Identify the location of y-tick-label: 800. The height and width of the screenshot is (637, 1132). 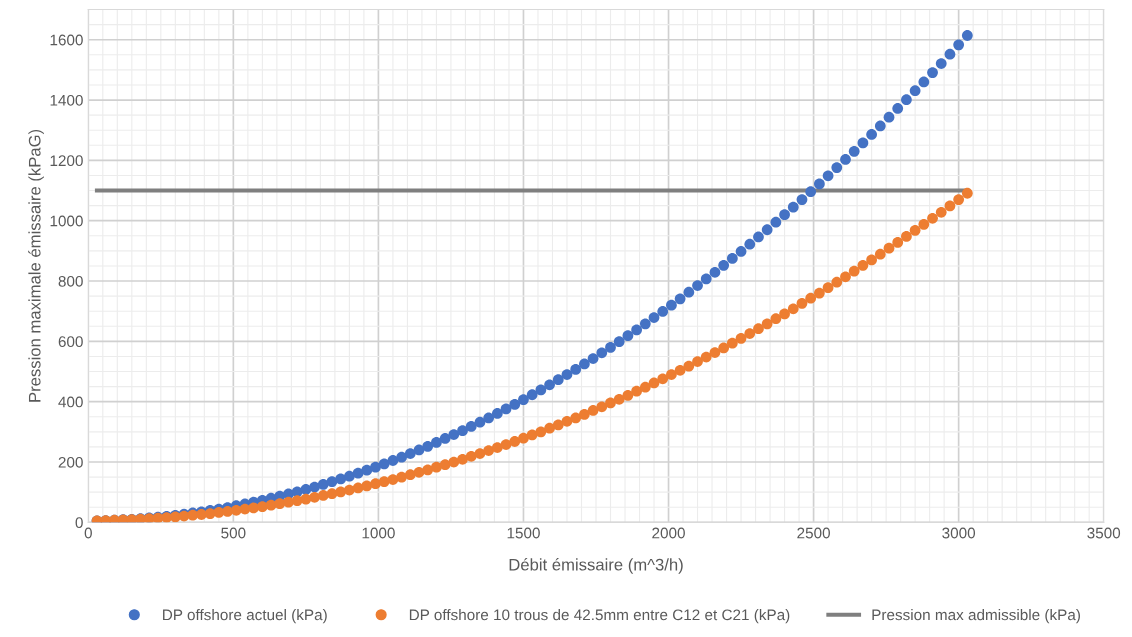
(70, 281).